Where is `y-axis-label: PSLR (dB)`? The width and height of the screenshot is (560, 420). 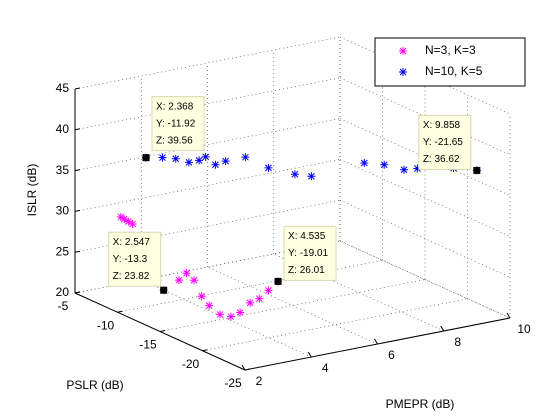 y-axis-label: PSLR (dB) is located at coordinates (94, 385).